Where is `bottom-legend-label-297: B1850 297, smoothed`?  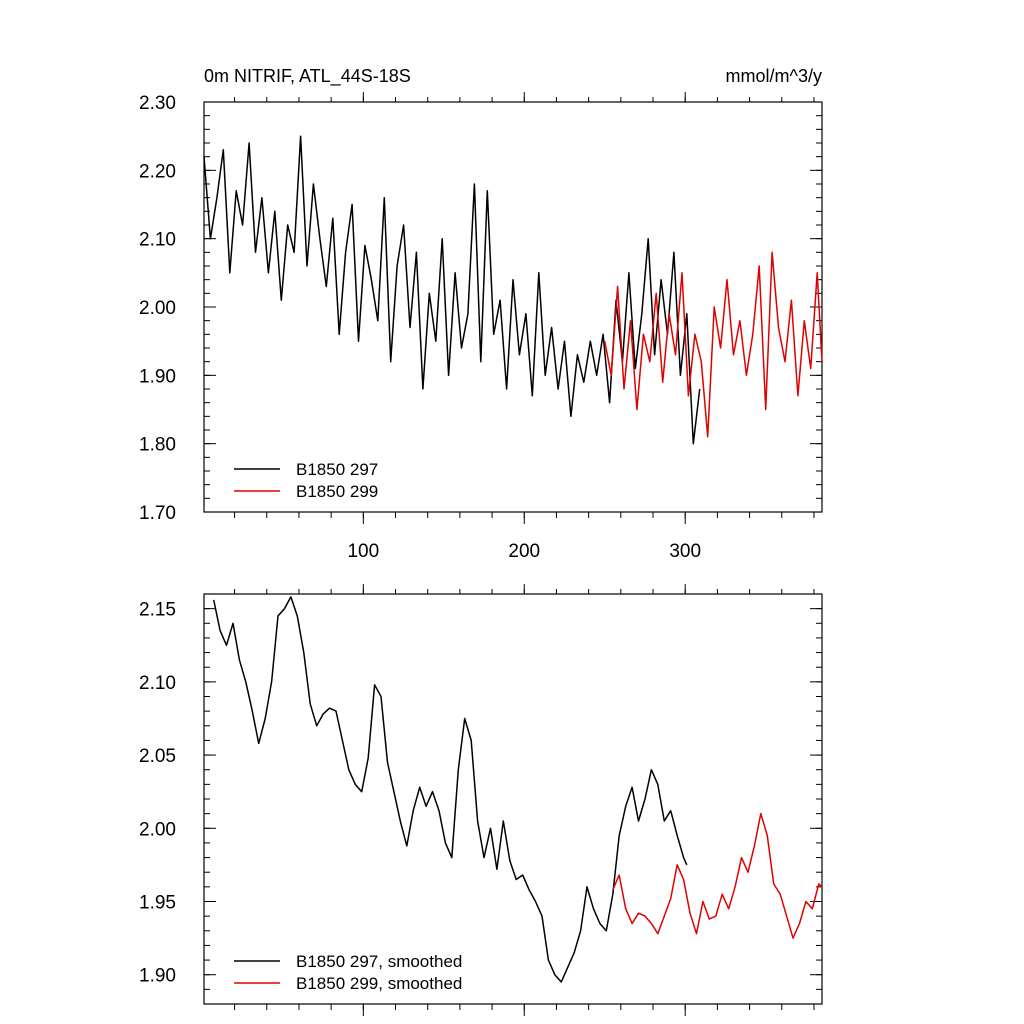 bottom-legend-label-297: B1850 297, smoothed is located at coordinates (379, 961).